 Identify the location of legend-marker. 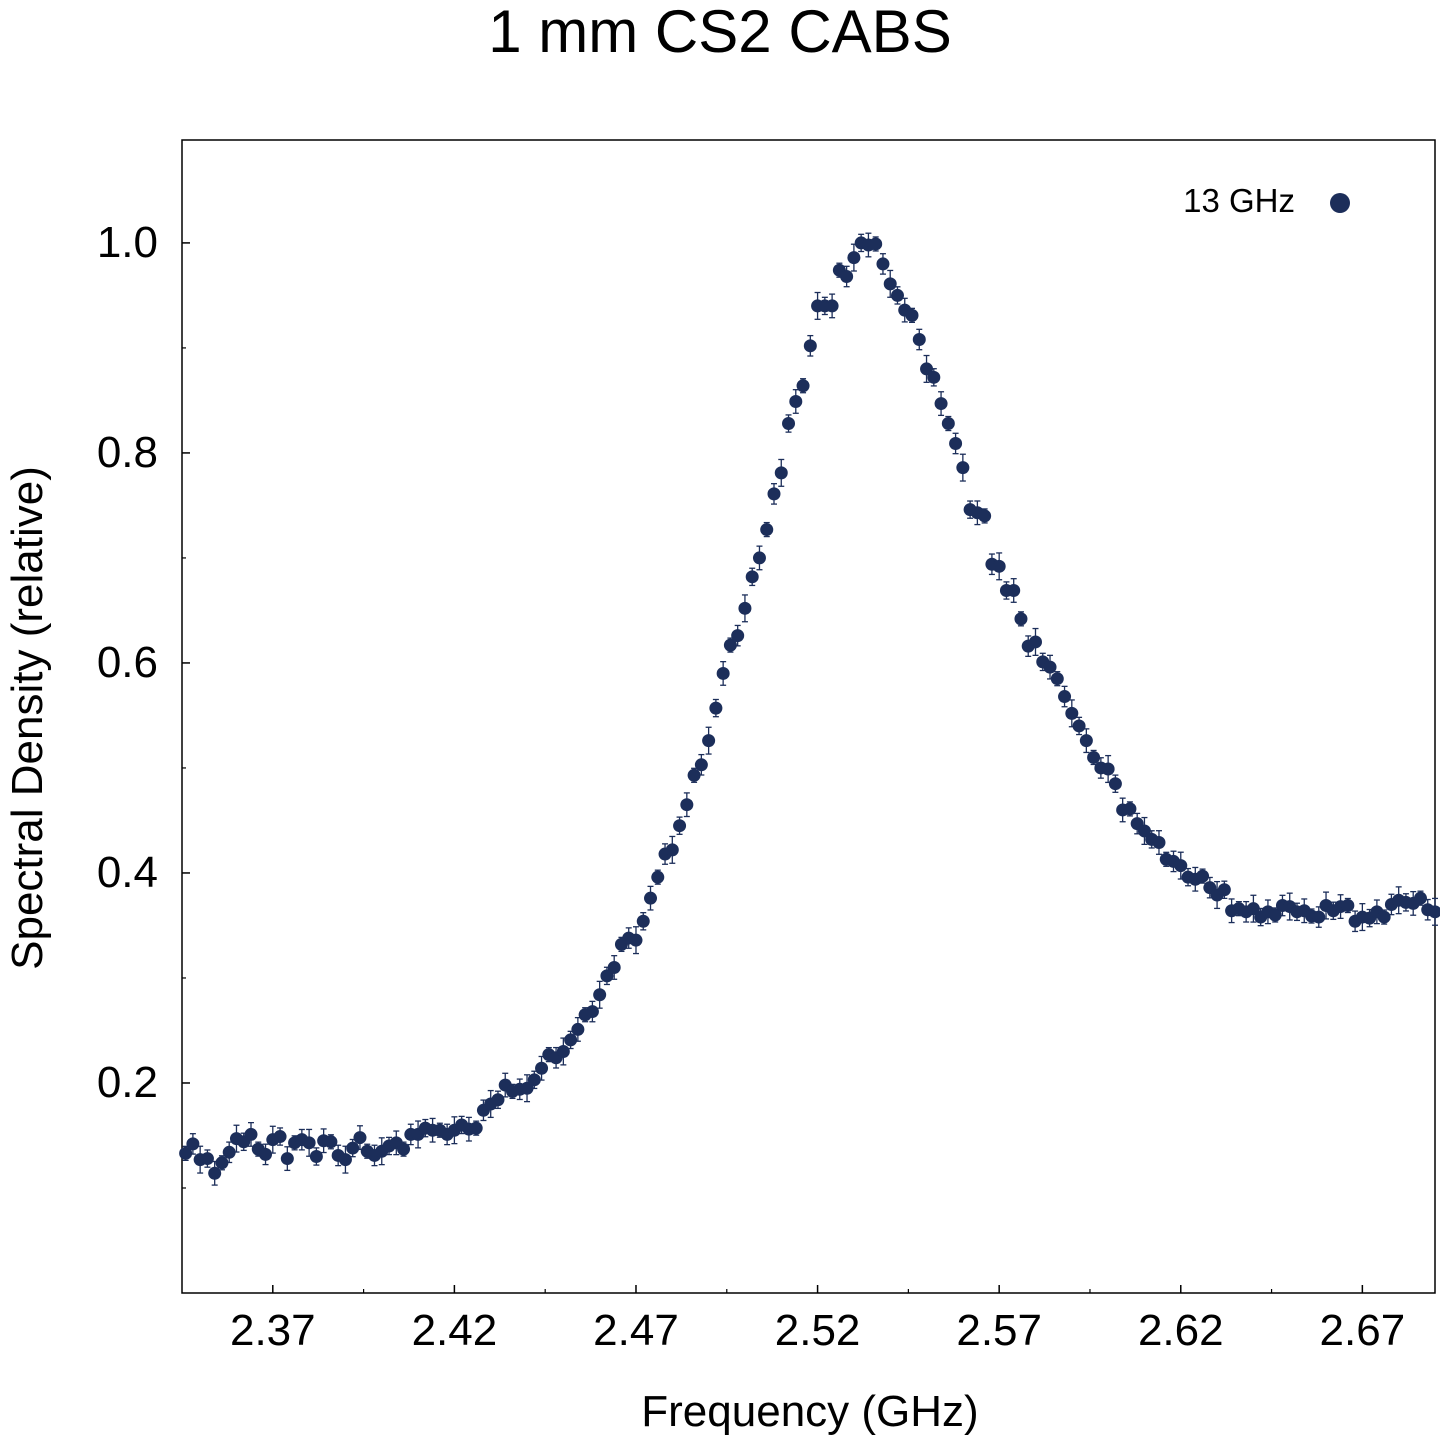
(1340, 203).